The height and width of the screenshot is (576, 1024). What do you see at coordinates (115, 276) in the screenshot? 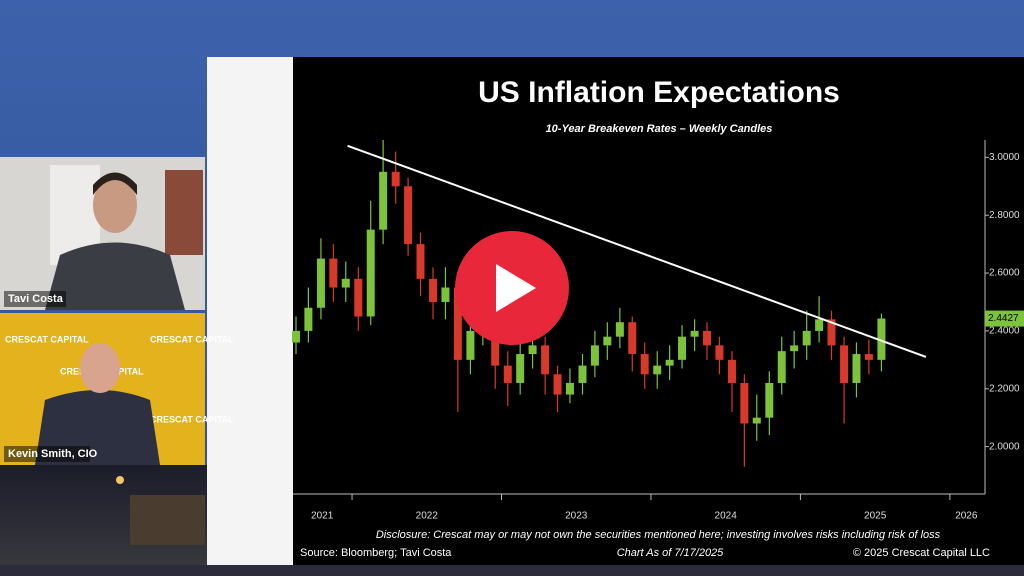
I see `person` at bounding box center [115, 276].